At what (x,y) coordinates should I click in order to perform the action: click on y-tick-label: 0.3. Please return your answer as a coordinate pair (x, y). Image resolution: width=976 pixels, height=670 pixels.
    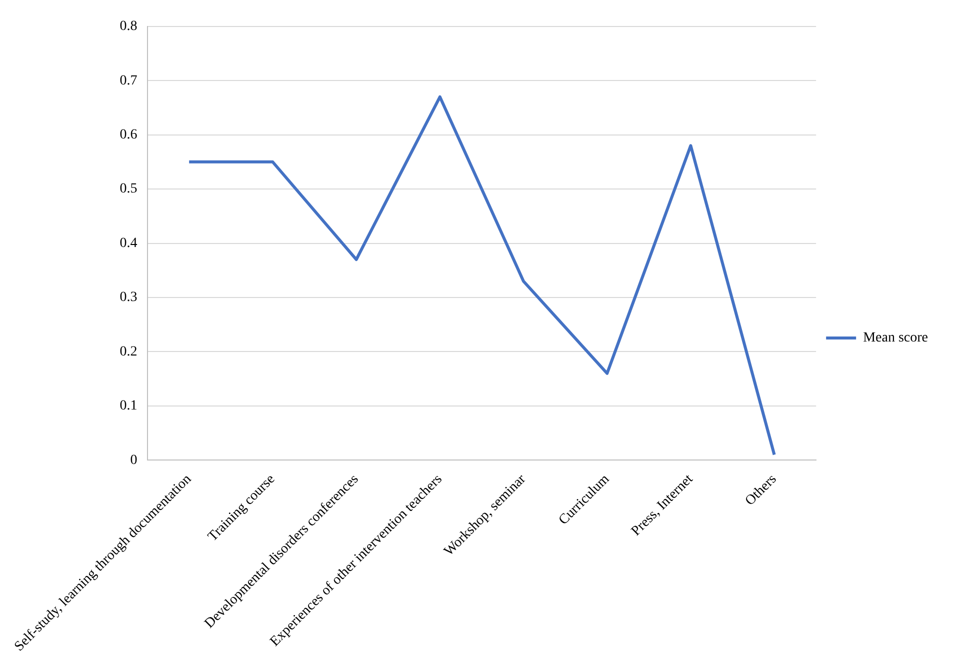
    Looking at the image, I should click on (129, 298).